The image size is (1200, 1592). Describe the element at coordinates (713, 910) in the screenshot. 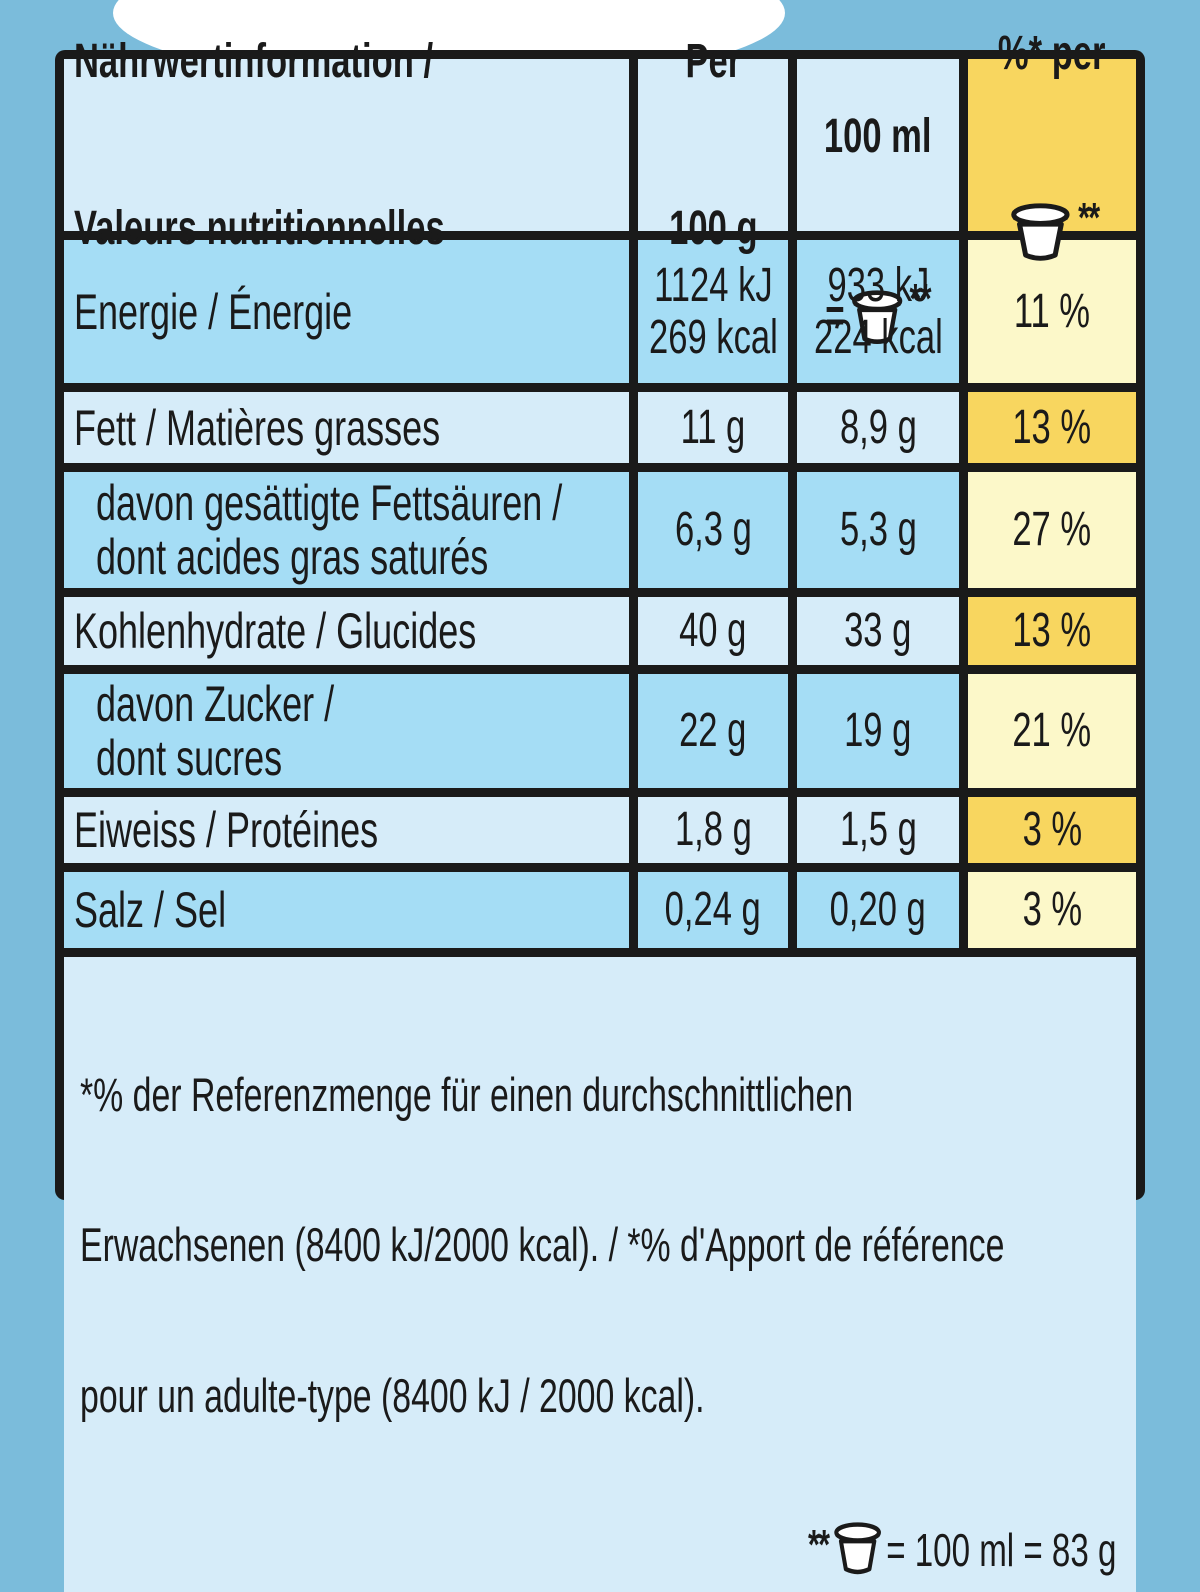

I see `row-salz-per-100g: 0,24 g` at that location.